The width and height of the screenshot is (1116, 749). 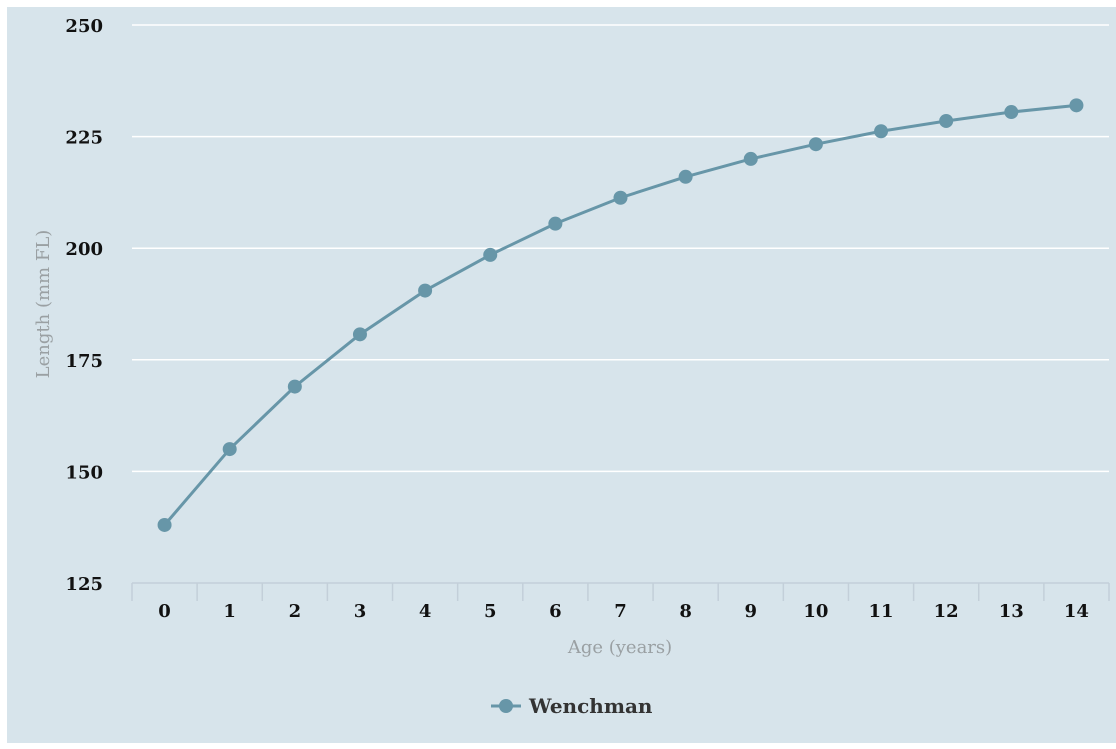 I want to click on x-tick-label: 3, so click(x=360, y=611).